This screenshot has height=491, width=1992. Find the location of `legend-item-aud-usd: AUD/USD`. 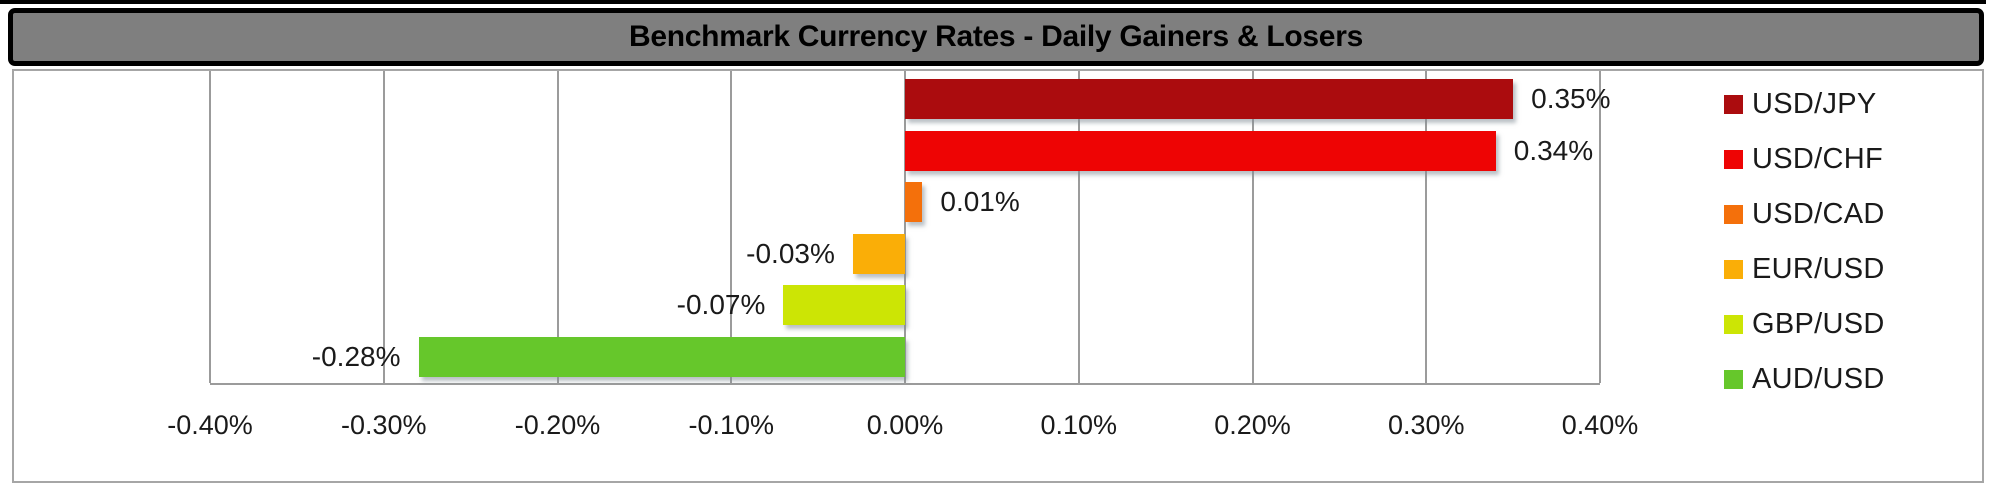

legend-item-aud-usd: AUD/USD is located at coordinates (1804, 378).